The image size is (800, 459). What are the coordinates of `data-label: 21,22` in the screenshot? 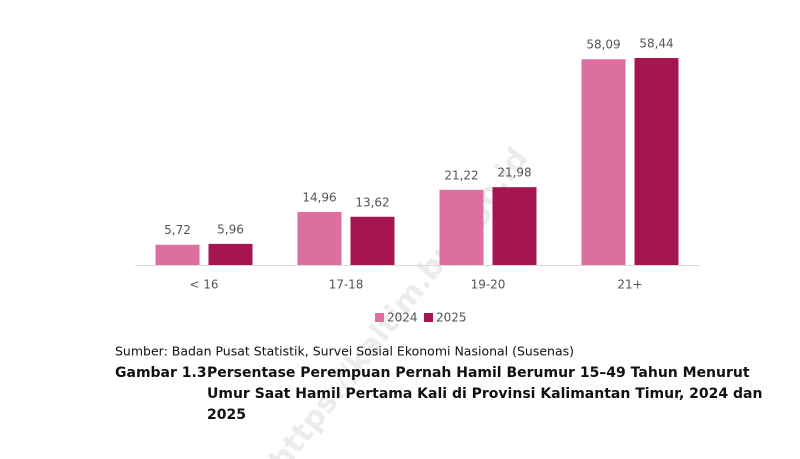 It's located at (461, 175).